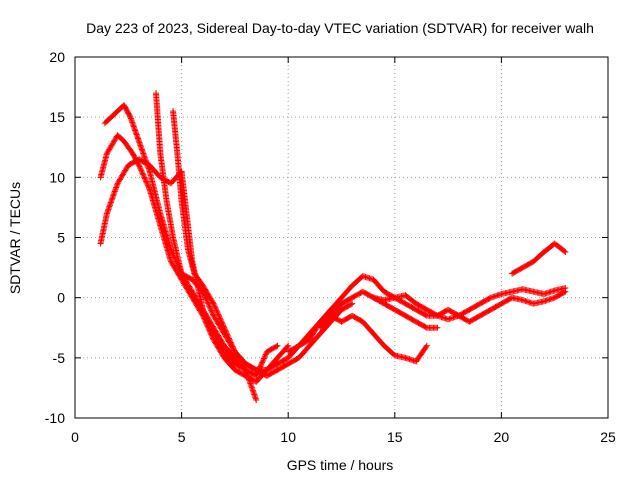  What do you see at coordinates (502, 437) in the screenshot?
I see `x-tick-label: 20` at bounding box center [502, 437].